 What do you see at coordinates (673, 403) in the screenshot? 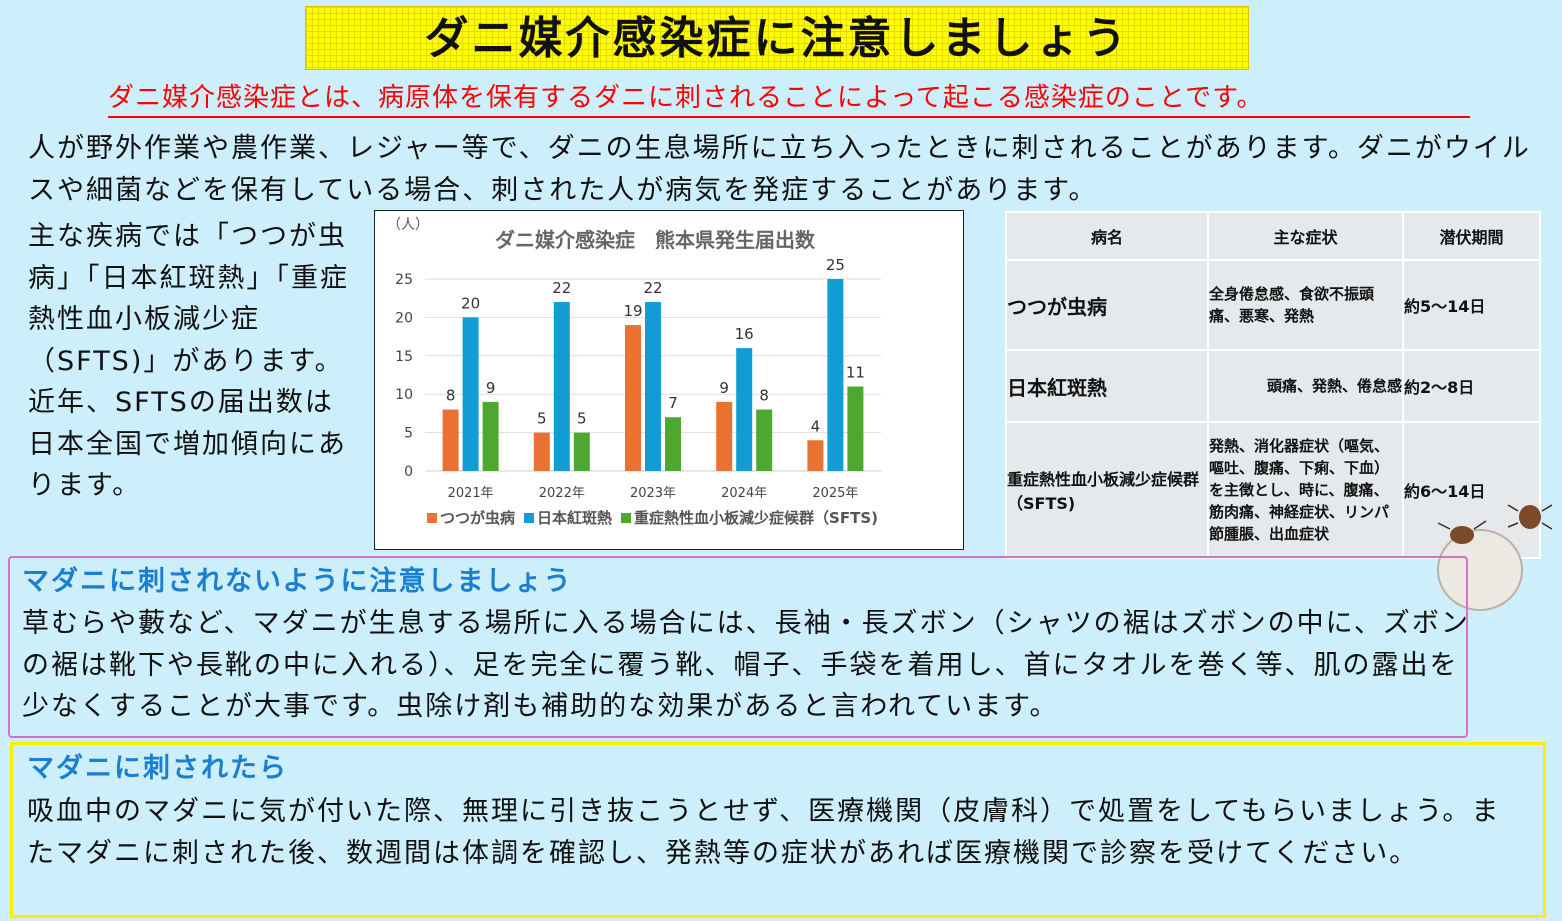
I see `data-label: 7` at bounding box center [673, 403].